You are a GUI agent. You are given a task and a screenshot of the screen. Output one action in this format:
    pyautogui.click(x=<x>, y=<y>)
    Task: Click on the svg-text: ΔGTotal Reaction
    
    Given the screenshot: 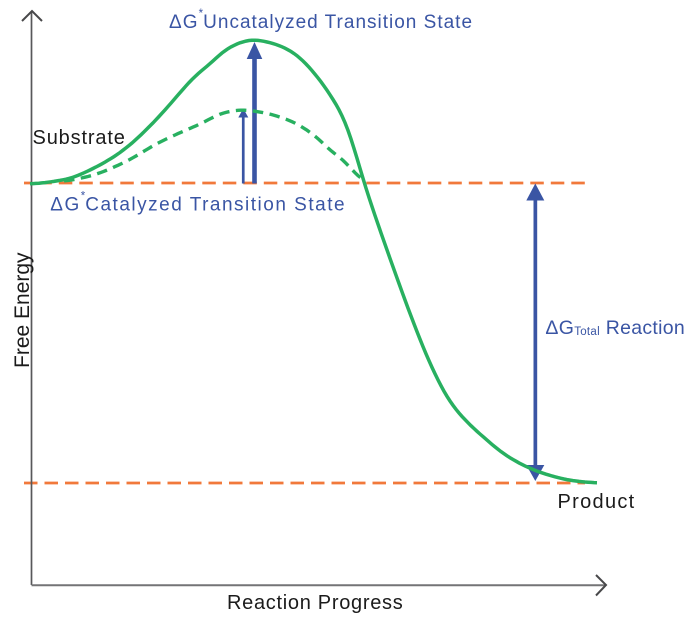 What is the action you would take?
    pyautogui.click(x=615, y=328)
    